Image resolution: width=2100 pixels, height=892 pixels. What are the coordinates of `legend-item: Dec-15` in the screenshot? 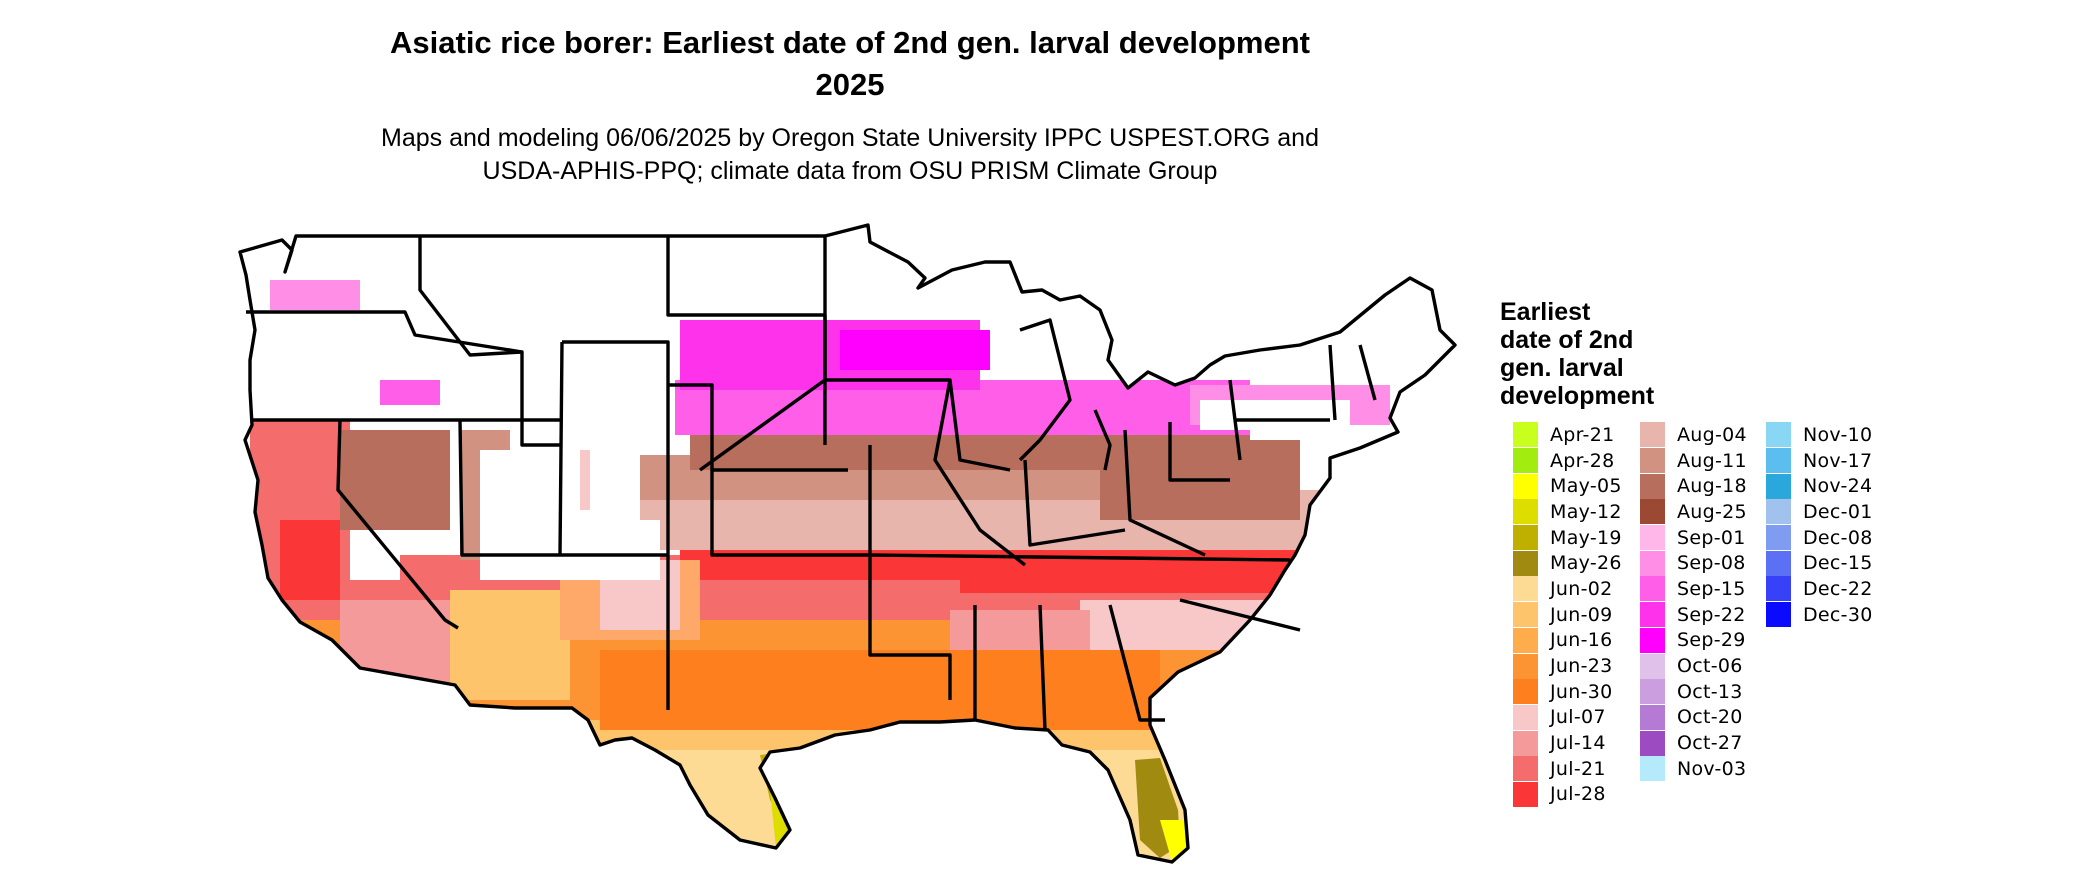 It's located at (1819, 563).